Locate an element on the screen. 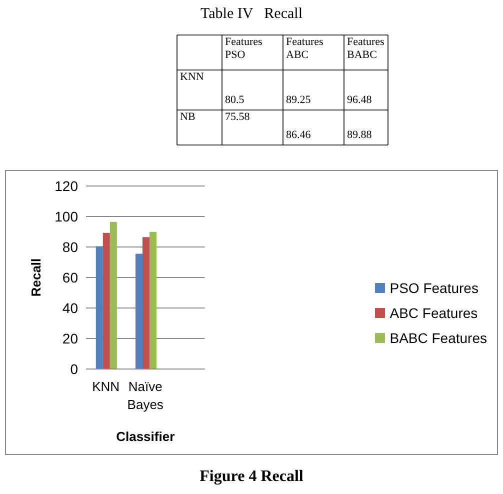 The image size is (503, 494). text: Table IV Recall is located at coordinates (252, 14).